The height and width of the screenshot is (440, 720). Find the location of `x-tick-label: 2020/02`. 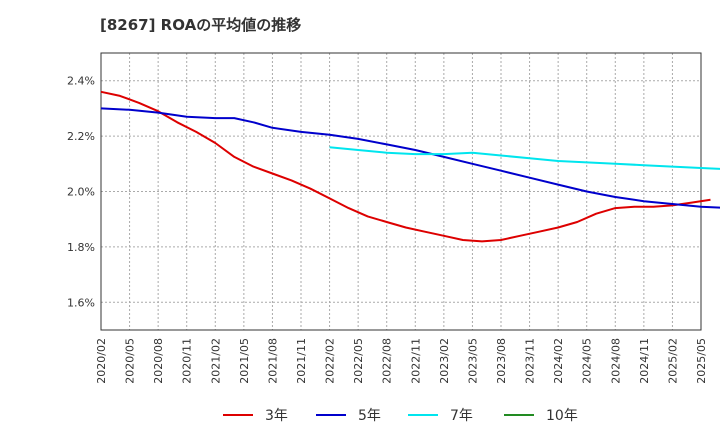

x-tick-label: 2020/02 is located at coordinates (101, 361).